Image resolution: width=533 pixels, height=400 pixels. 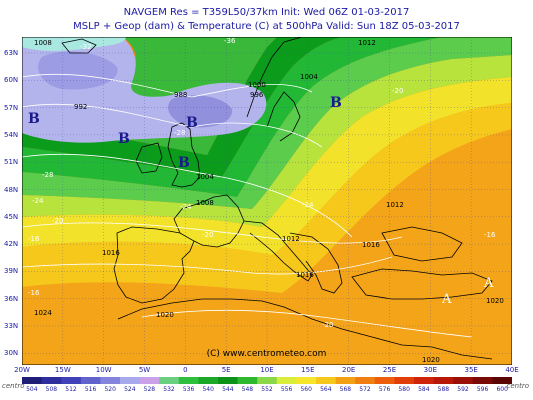 What do you see at coordinates (424, 389) in the screenshot?
I see `colorbar-label: 584` at bounding box center [424, 389].